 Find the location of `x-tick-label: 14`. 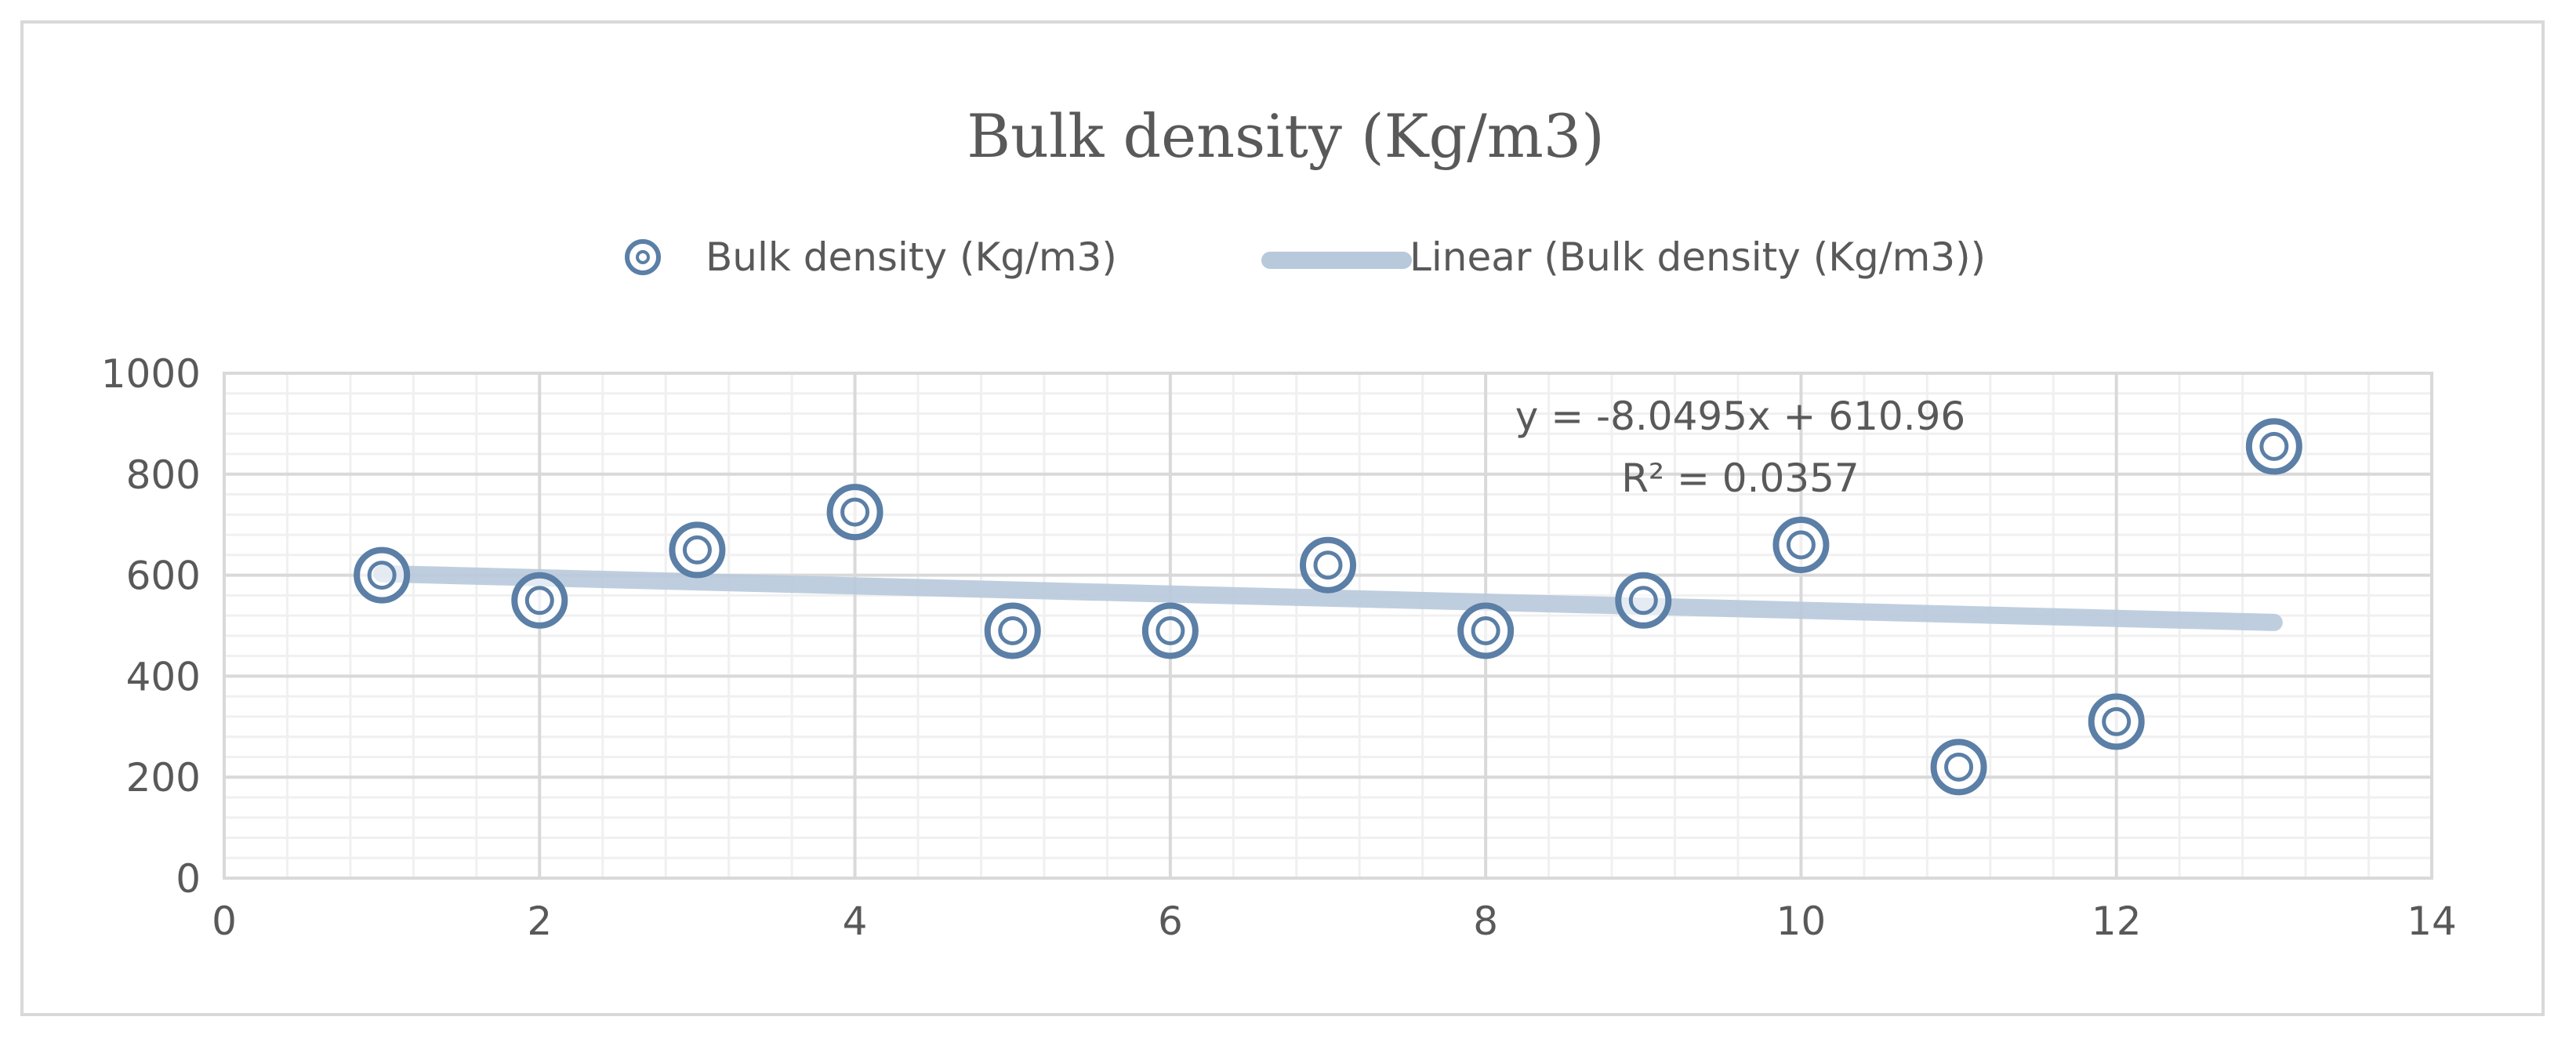

x-tick-label: 14 is located at coordinates (2432, 921).